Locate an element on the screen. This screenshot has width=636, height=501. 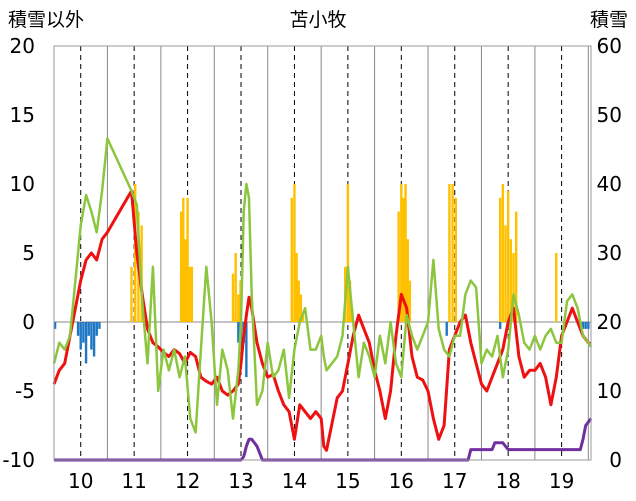
right-tick-label: 30 is located at coordinates (609, 253).